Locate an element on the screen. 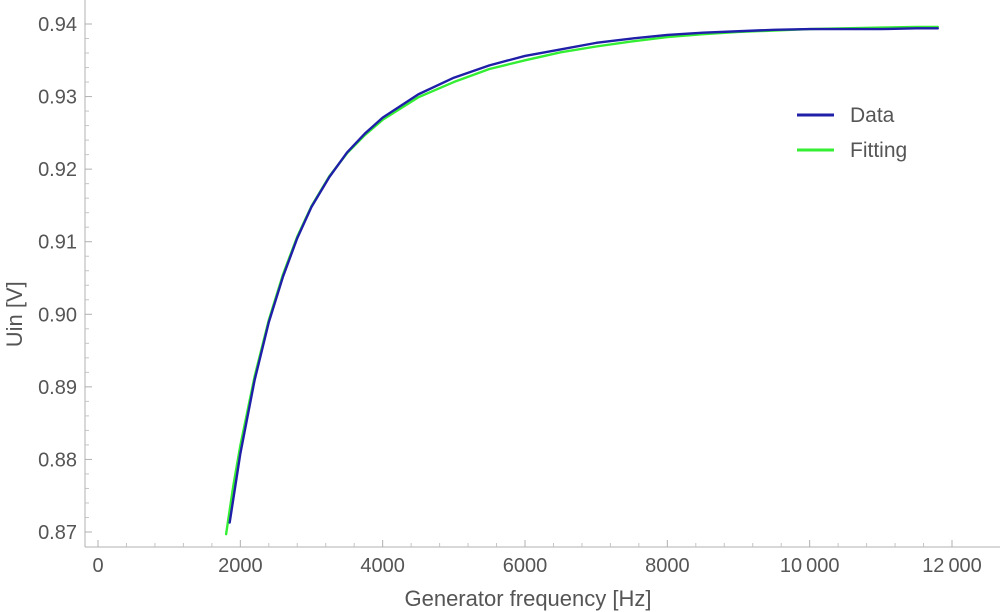 This screenshot has height=612, width=1000. x-tick-label: 0 is located at coordinates (97, 566).